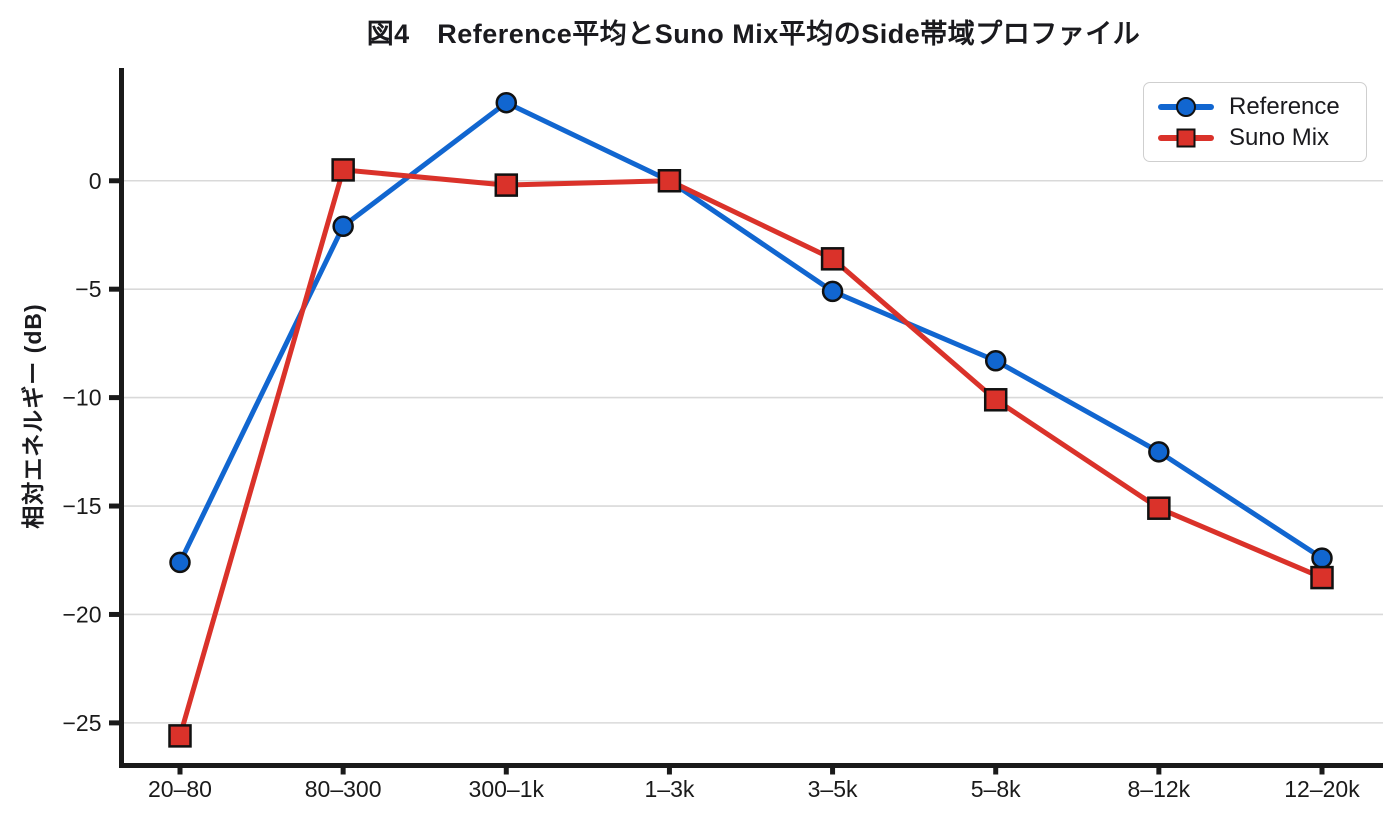 Image resolution: width=1395 pixels, height=823 pixels. I want to click on legend-item-suno-mix: Suno Mix, so click(1255, 137).